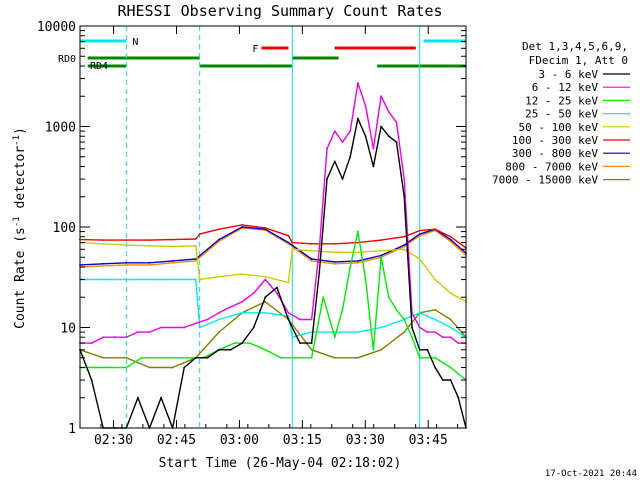 The width and height of the screenshot is (640, 480). Describe the element at coordinates (135, 42) in the screenshot. I see `flag-label-n: N` at that location.